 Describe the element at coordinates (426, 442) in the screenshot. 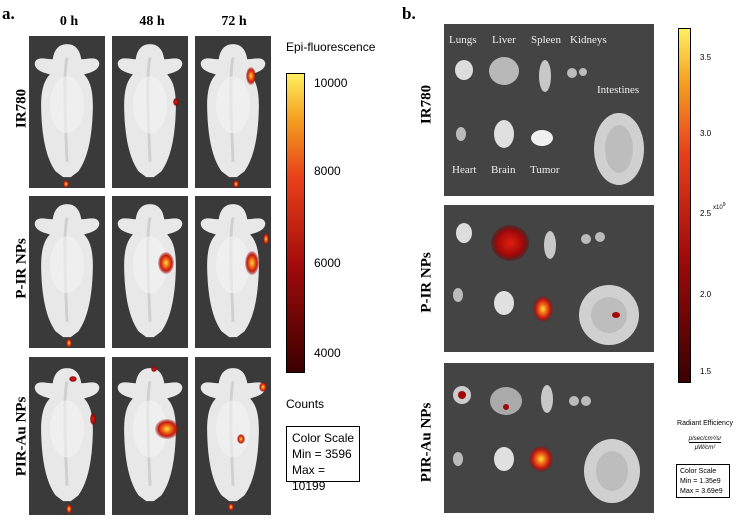

I see `row-label-b-pir-au-nps: PIR-Au NPs` at that location.